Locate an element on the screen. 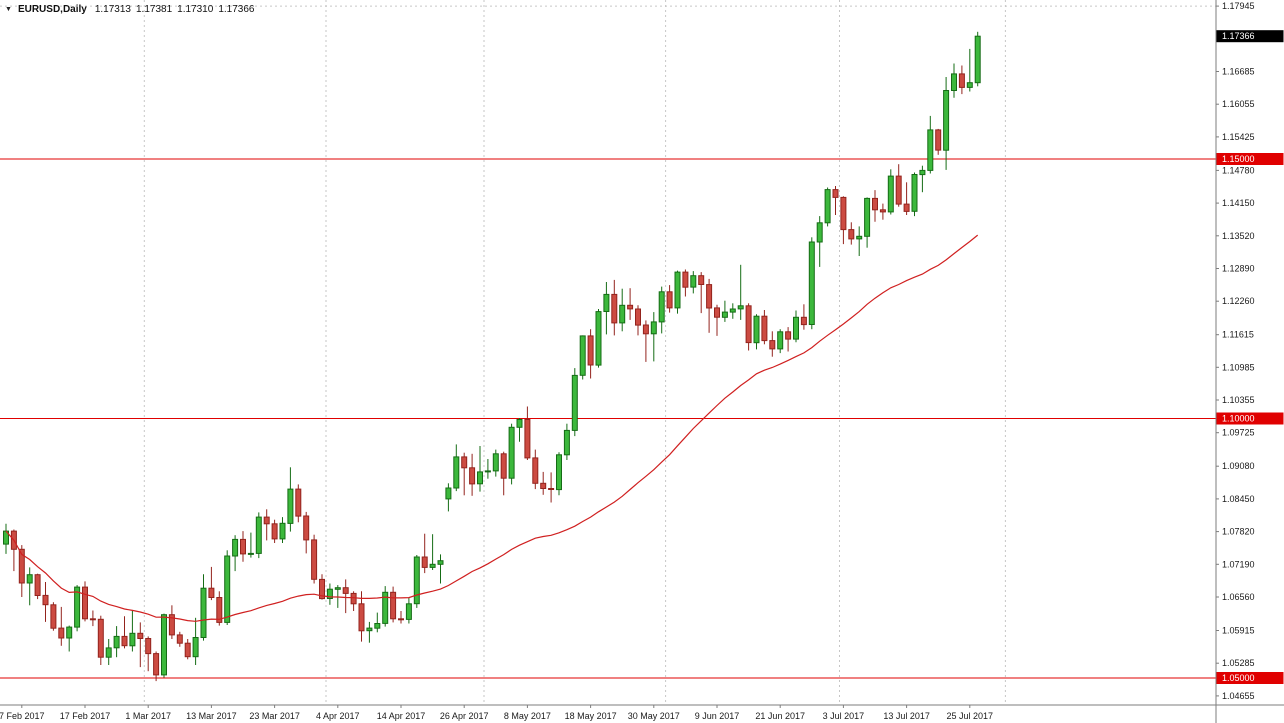 The width and height of the screenshot is (1284, 723). ohlc-low-value: 1.17310 is located at coordinates (195, 9).